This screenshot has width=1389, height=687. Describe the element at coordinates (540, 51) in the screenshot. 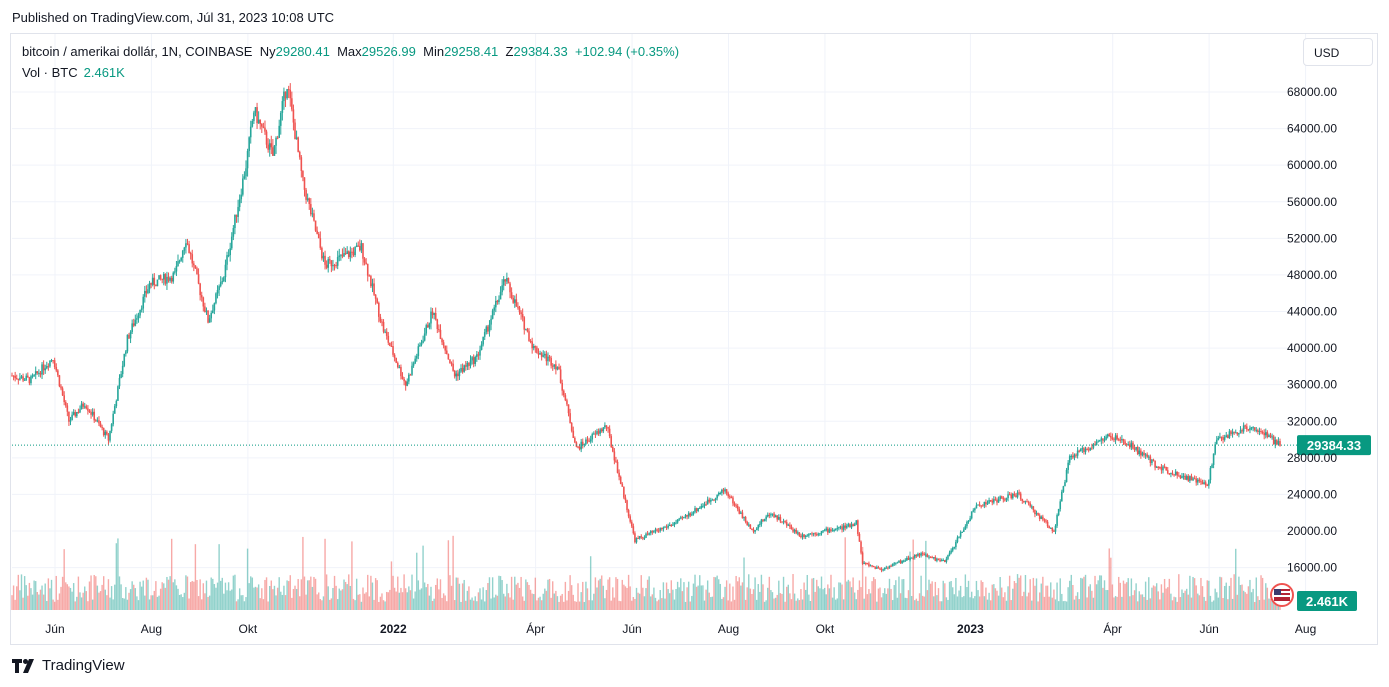

I see `close-value: 29384.33` at that location.